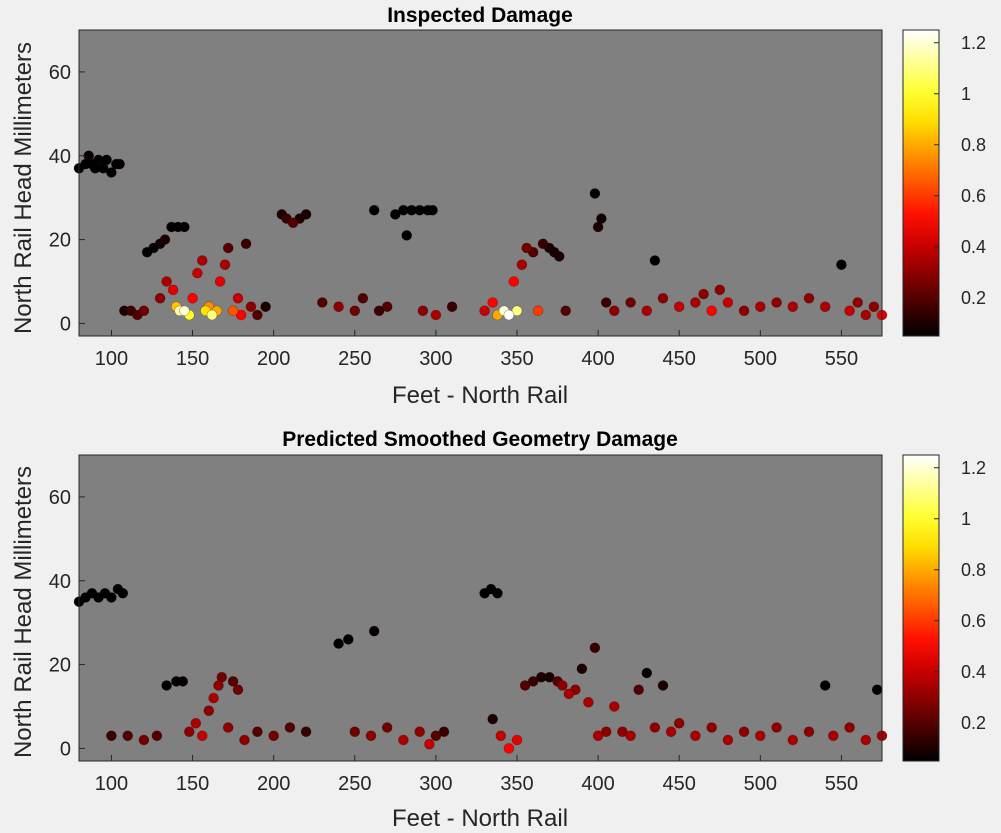 Image resolution: width=1001 pixels, height=833 pixels. Describe the element at coordinates (480, 15) in the screenshot. I see `chart-title: Inspected Damage` at that location.